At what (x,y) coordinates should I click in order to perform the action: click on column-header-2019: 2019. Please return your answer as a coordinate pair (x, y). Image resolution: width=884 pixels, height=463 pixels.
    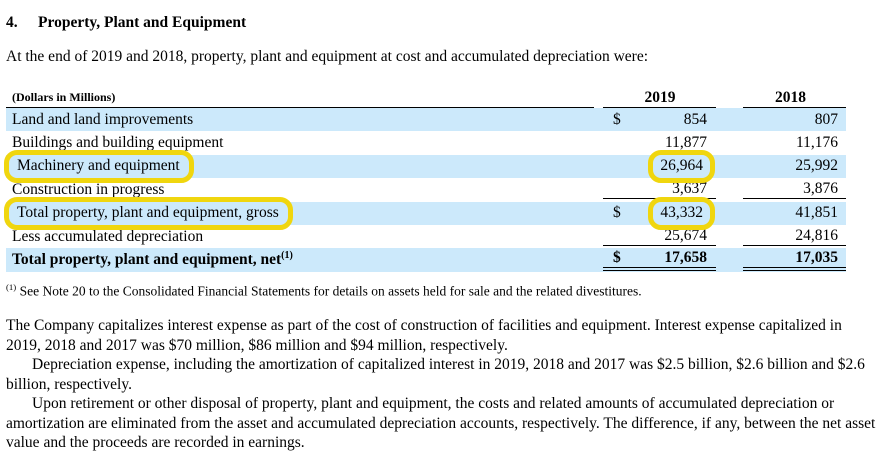
    Looking at the image, I should click on (659, 98).